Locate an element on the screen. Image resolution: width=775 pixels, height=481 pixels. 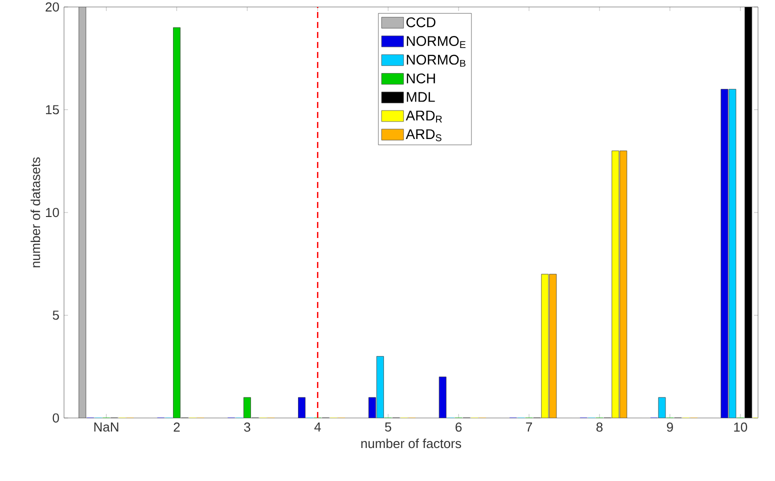
y-tick-label: 10 is located at coordinates (52, 213).